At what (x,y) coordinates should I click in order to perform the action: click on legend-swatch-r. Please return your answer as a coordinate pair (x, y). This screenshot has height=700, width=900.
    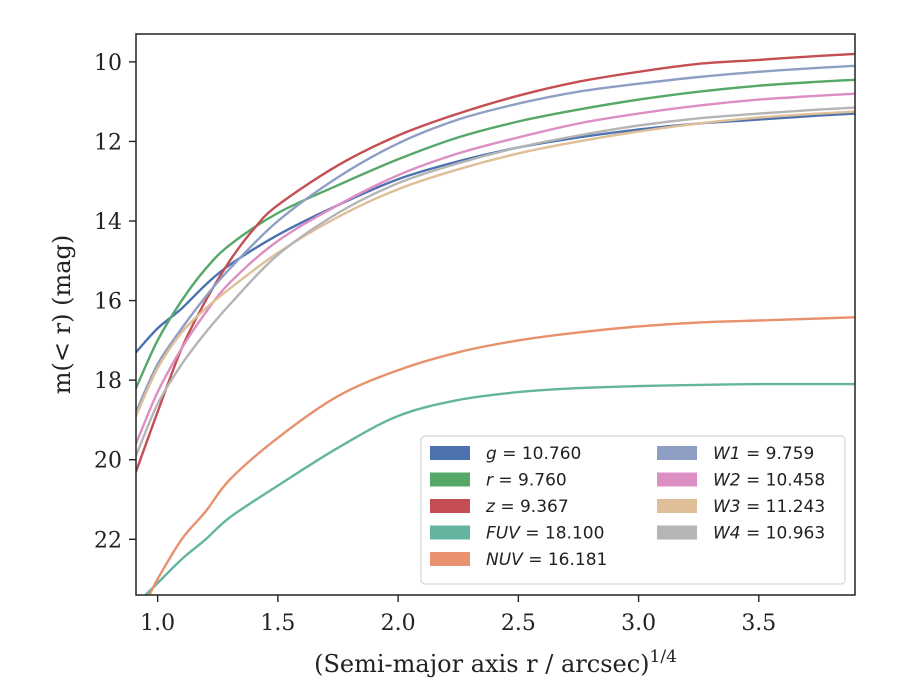
    Looking at the image, I should click on (450, 479).